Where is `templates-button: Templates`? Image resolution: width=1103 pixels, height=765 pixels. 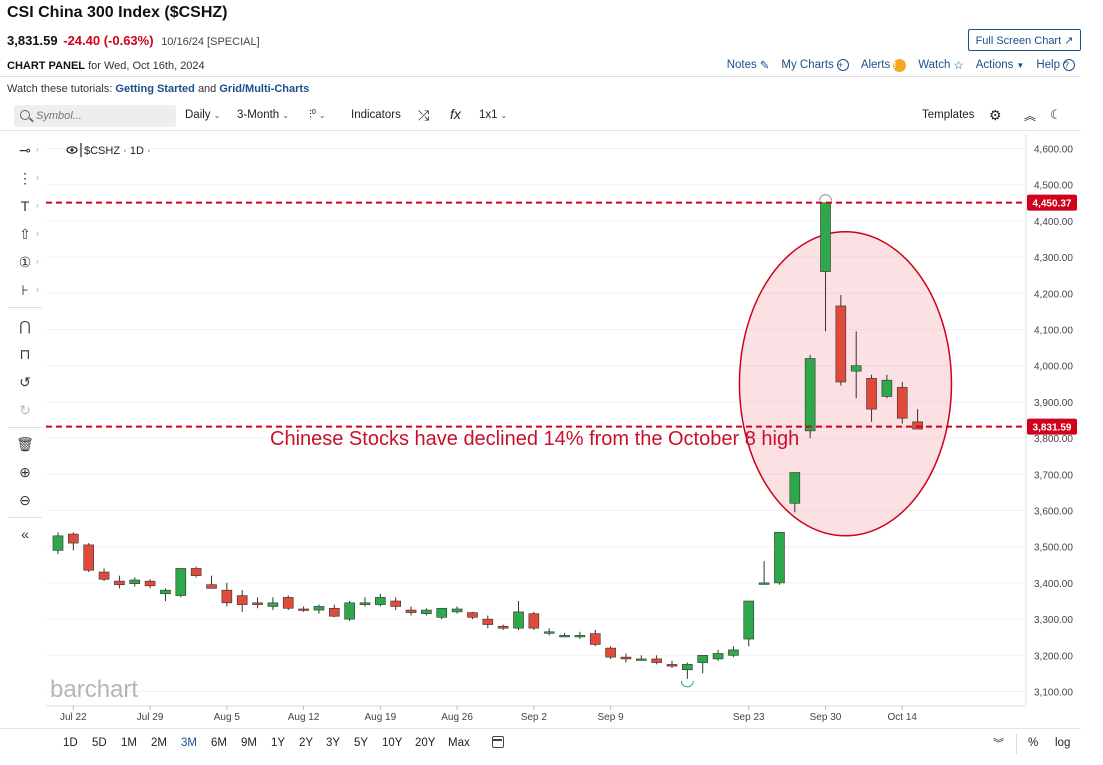
templates-button: Templates is located at coordinates (948, 115).